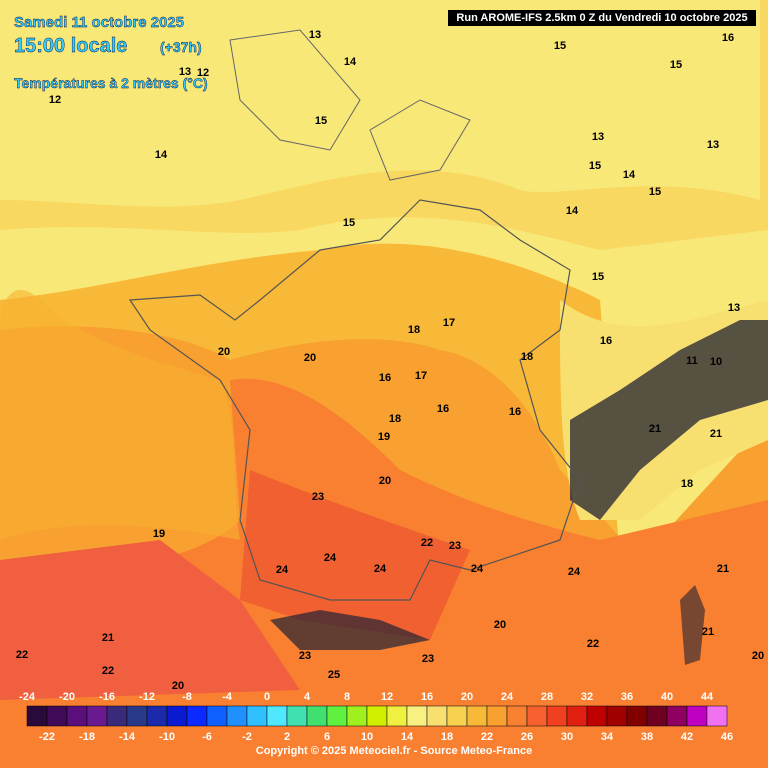  I want to click on contour-label: 25, so click(334, 675).